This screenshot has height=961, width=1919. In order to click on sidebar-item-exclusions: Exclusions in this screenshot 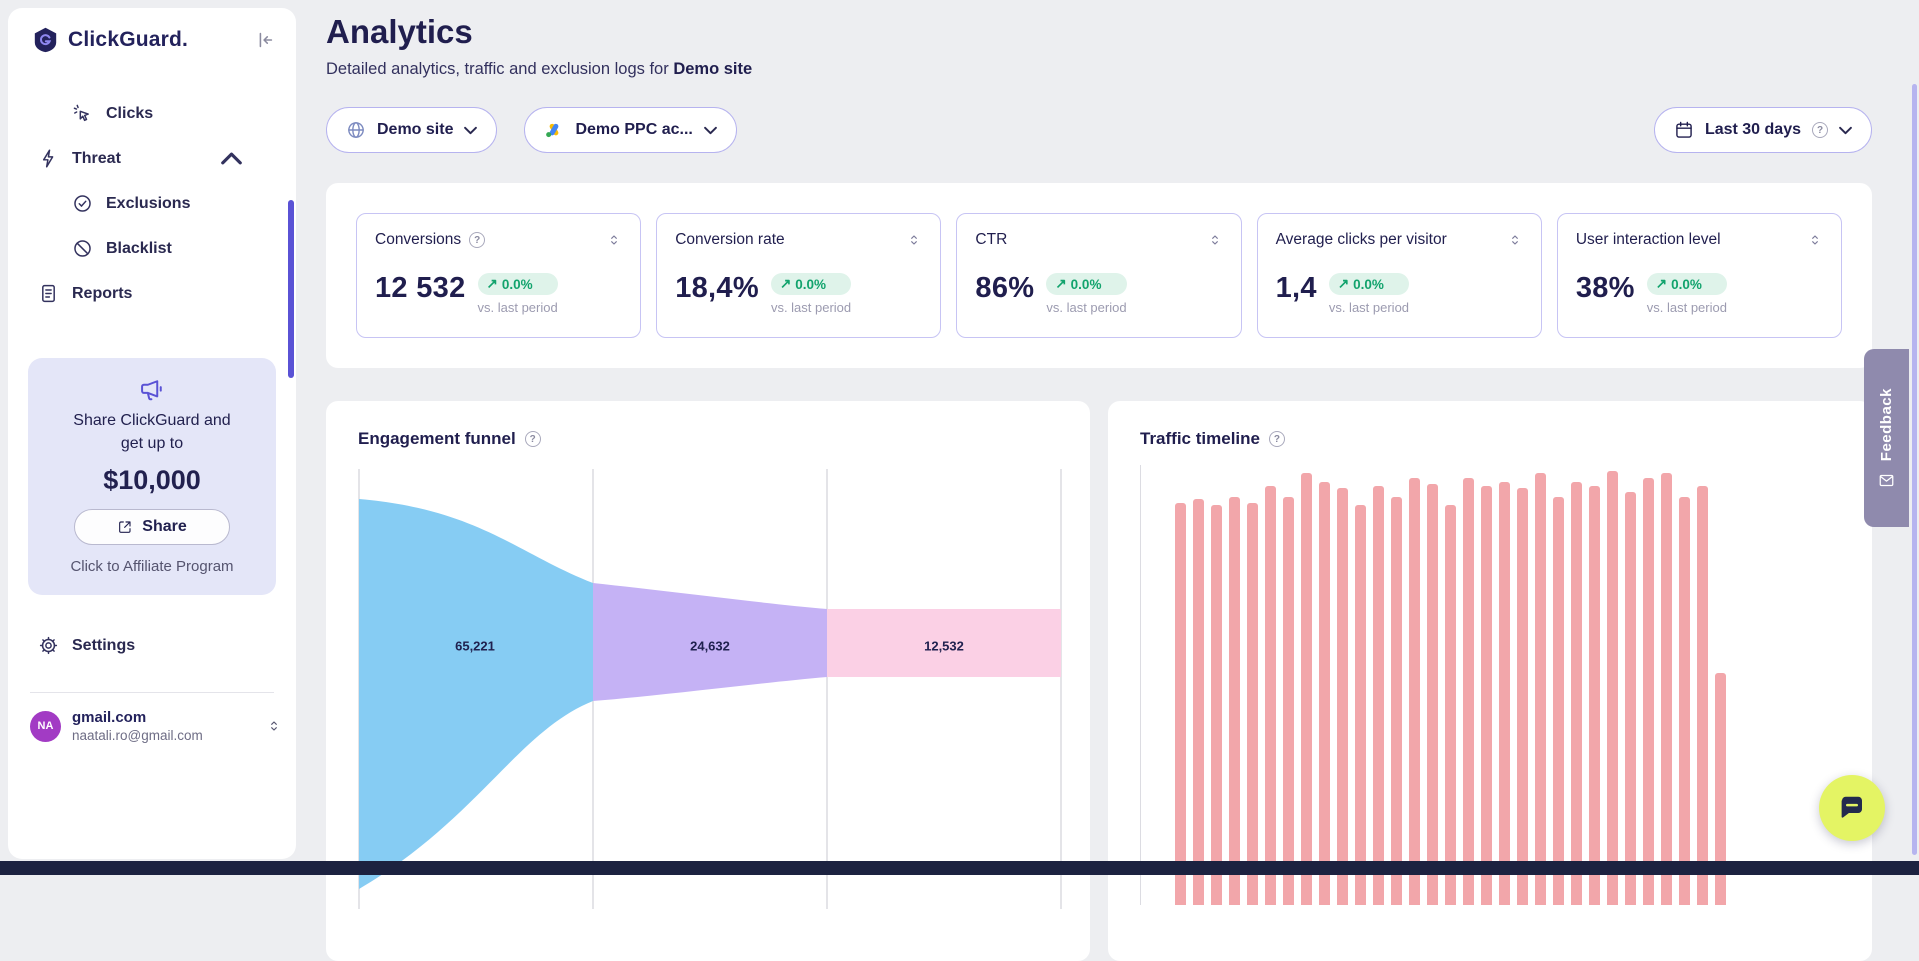, I will do `click(152, 203)`.